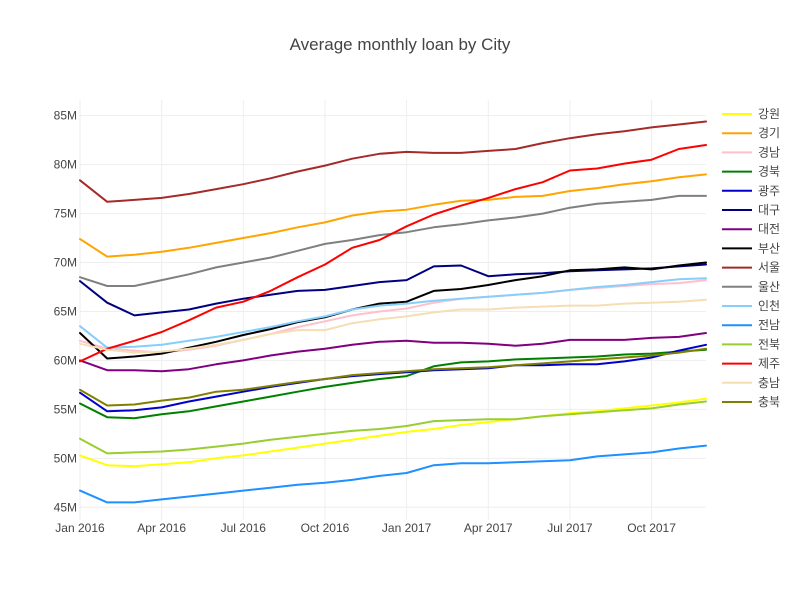  I want to click on y-tick-label: 55M, so click(65, 409).